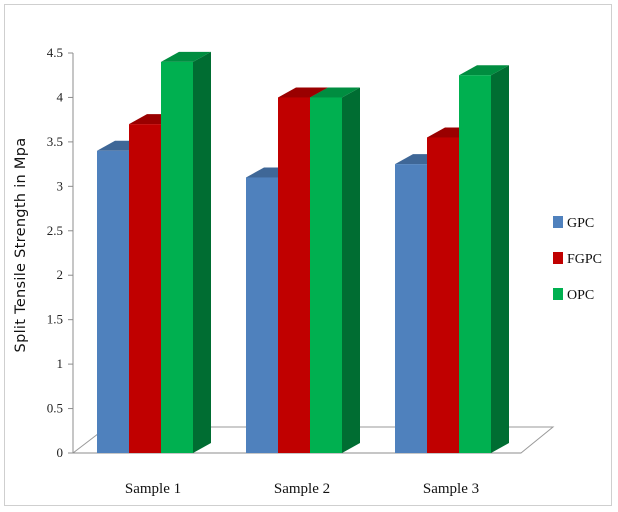  Describe the element at coordinates (60, 452) in the screenshot. I see `y-tick-label: 0` at that location.